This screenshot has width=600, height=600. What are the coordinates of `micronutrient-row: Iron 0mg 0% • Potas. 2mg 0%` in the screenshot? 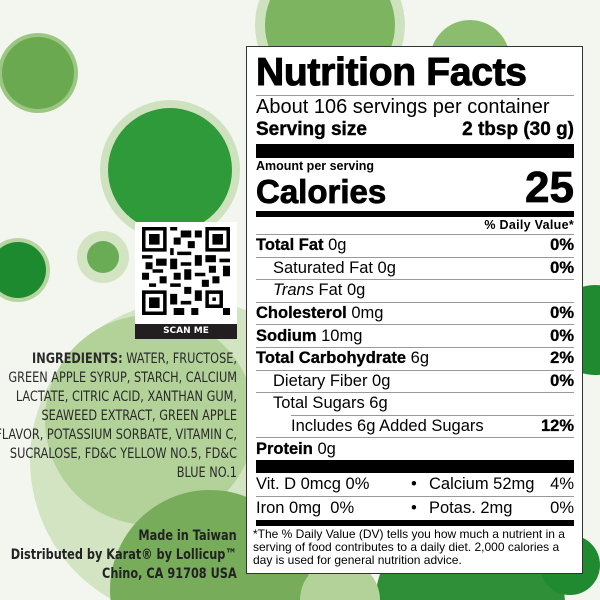 It's located at (415, 508).